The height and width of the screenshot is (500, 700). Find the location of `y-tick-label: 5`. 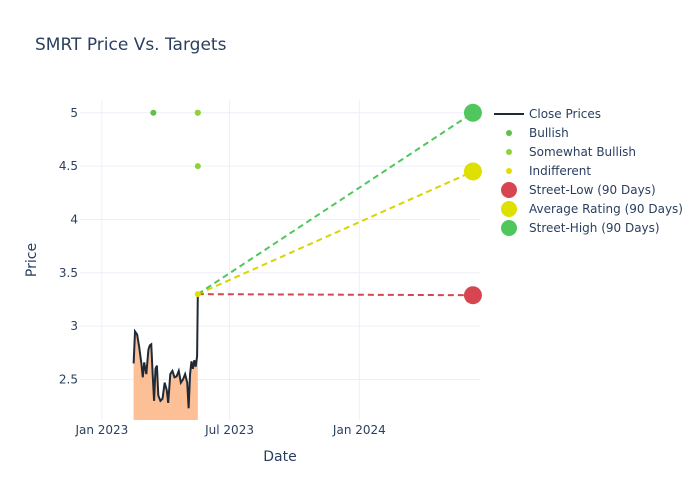

y-tick-label: 5 is located at coordinates (74, 113).